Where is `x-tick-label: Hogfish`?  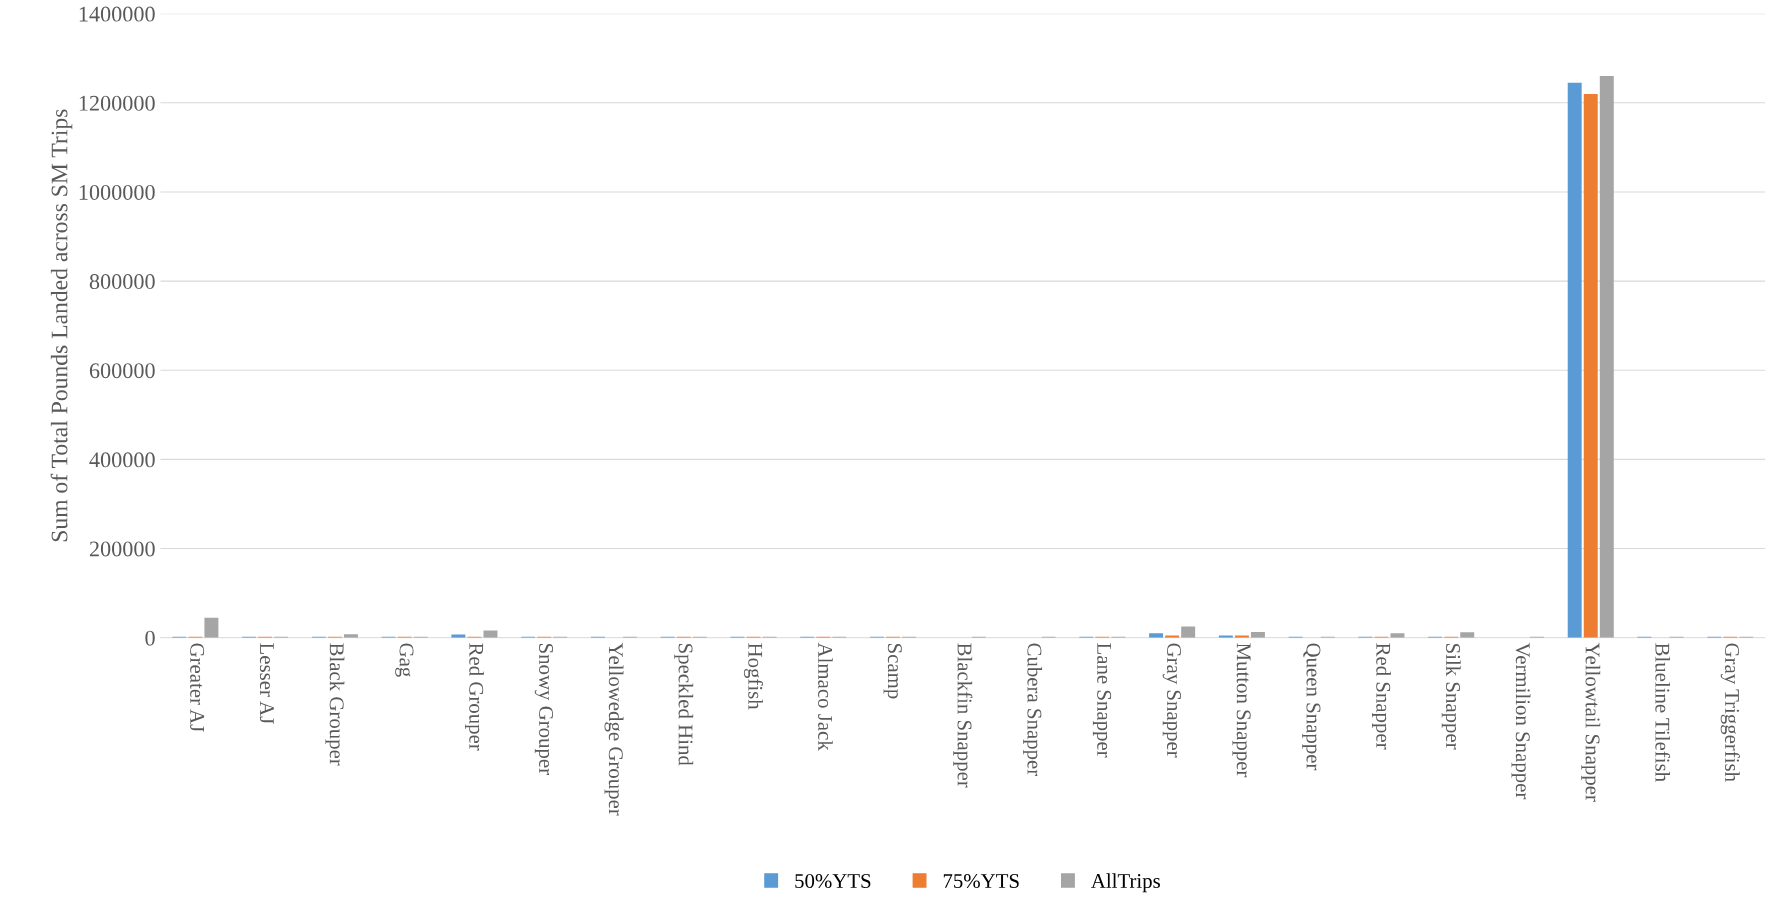 x-tick-label: Hogfish is located at coordinates (753, 676).